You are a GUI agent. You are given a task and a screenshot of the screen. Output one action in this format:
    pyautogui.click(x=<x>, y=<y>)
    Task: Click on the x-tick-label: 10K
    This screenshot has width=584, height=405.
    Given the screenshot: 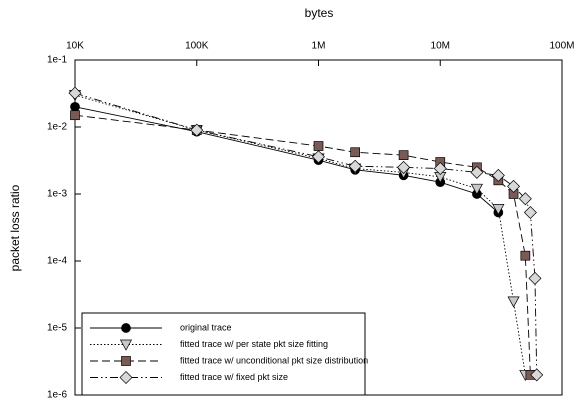 What is the action you would take?
    pyautogui.click(x=75, y=46)
    